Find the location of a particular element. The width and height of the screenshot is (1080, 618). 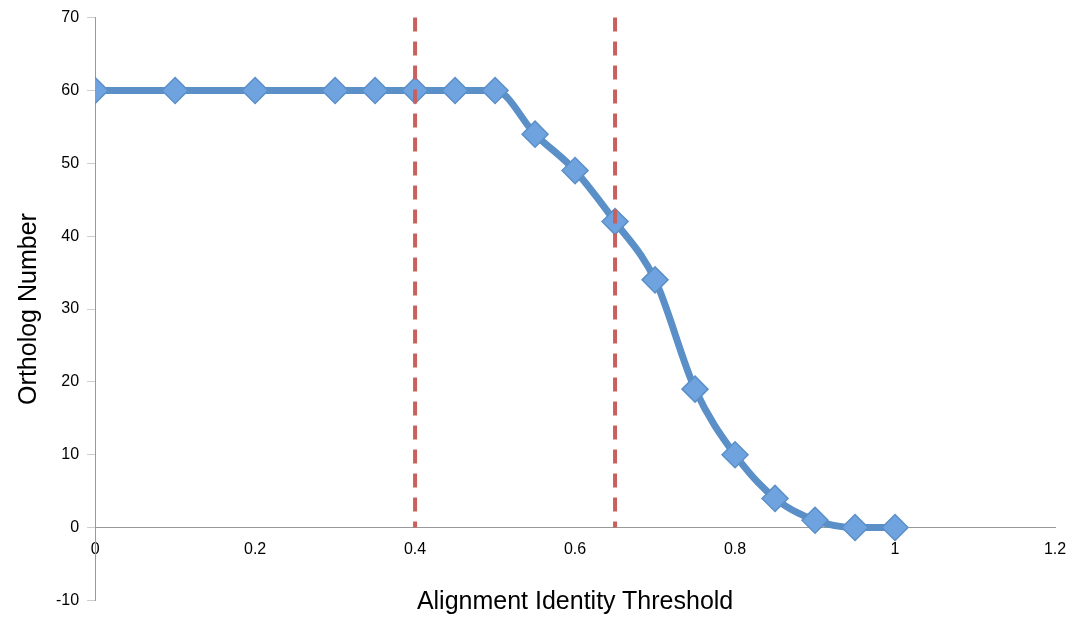

y-tick-label: 40 is located at coordinates (70, 235).